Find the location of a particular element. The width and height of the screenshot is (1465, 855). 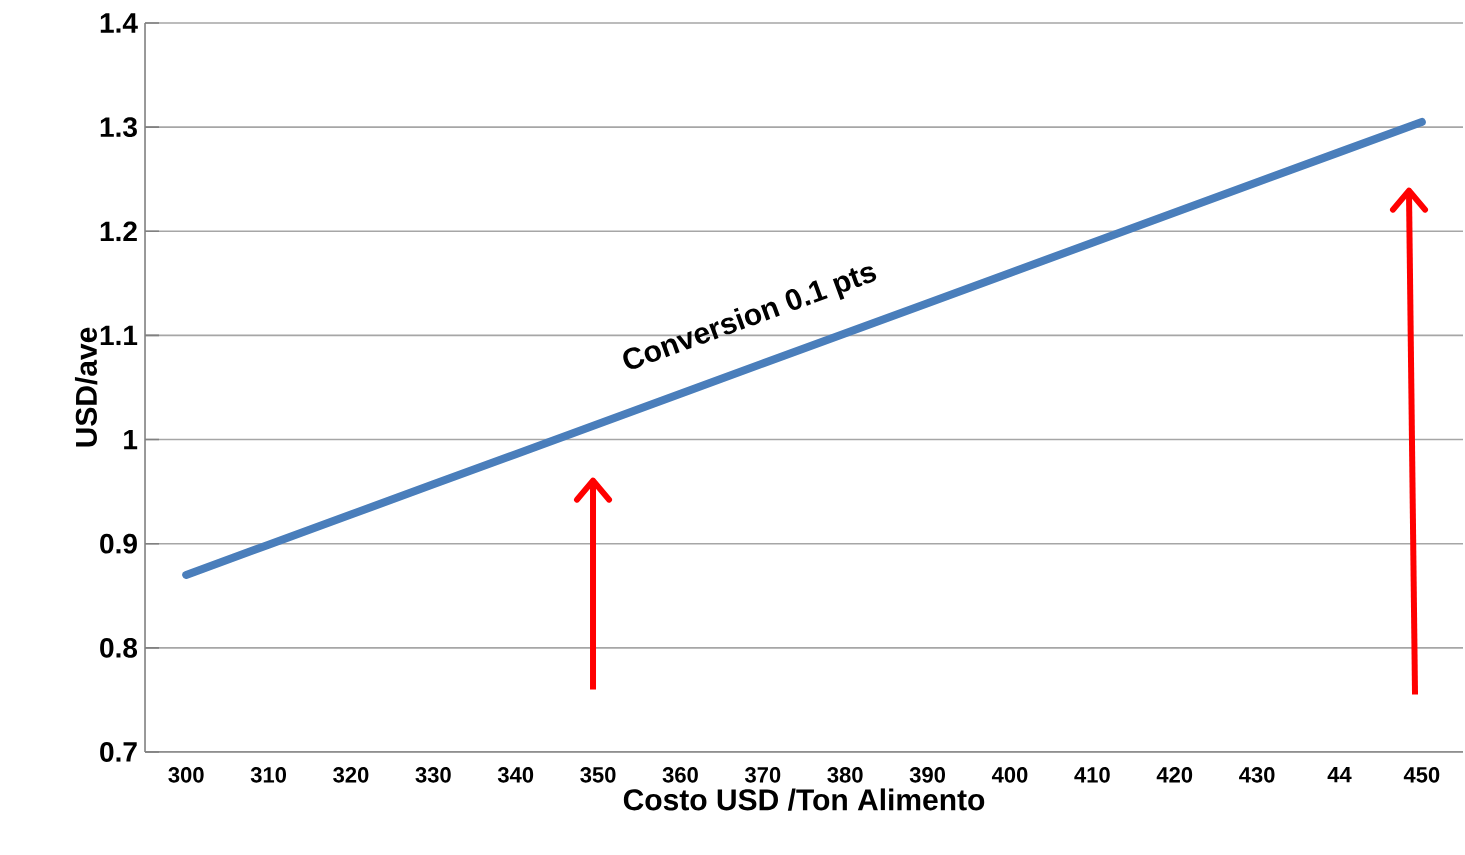

x-tick-label: 330 is located at coordinates (433, 775).